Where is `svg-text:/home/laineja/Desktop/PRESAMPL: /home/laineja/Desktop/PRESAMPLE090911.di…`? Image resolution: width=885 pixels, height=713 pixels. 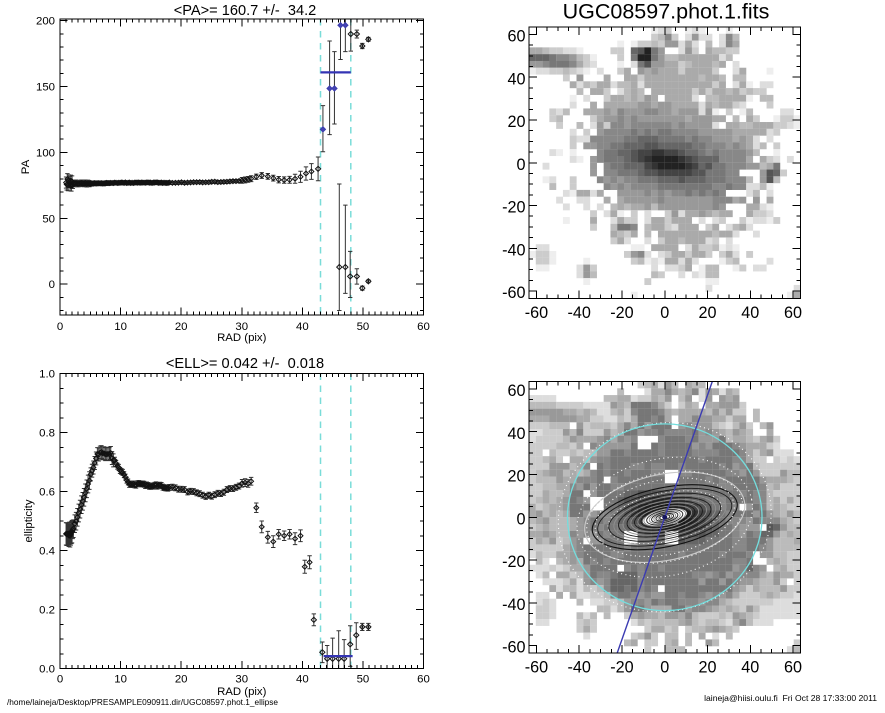 svg-text:/home/laineja/Desktop/PRESAMPL: /home/laineja/Desktop/PRESAMPLE090911.di… is located at coordinates (142, 702).